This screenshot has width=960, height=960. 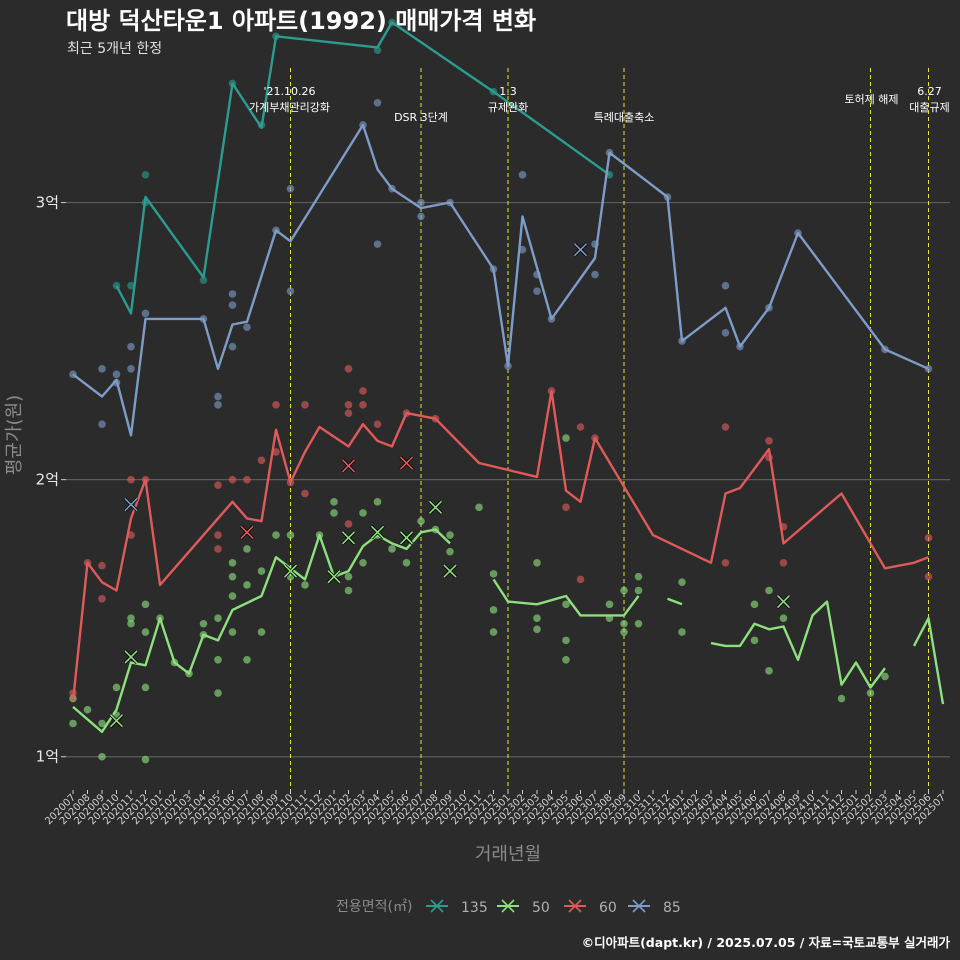 What do you see at coordinates (474, 908) in the screenshot?
I see `legend-label: 135` at bounding box center [474, 908].